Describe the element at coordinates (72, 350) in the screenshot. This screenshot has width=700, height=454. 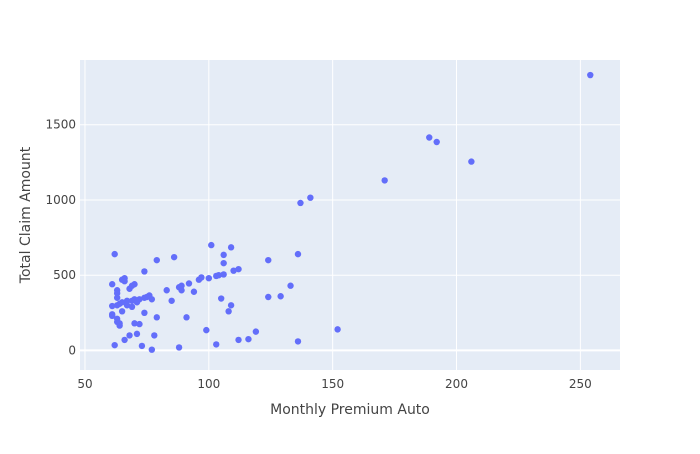
I see `y-tick-label: 0` at that location.